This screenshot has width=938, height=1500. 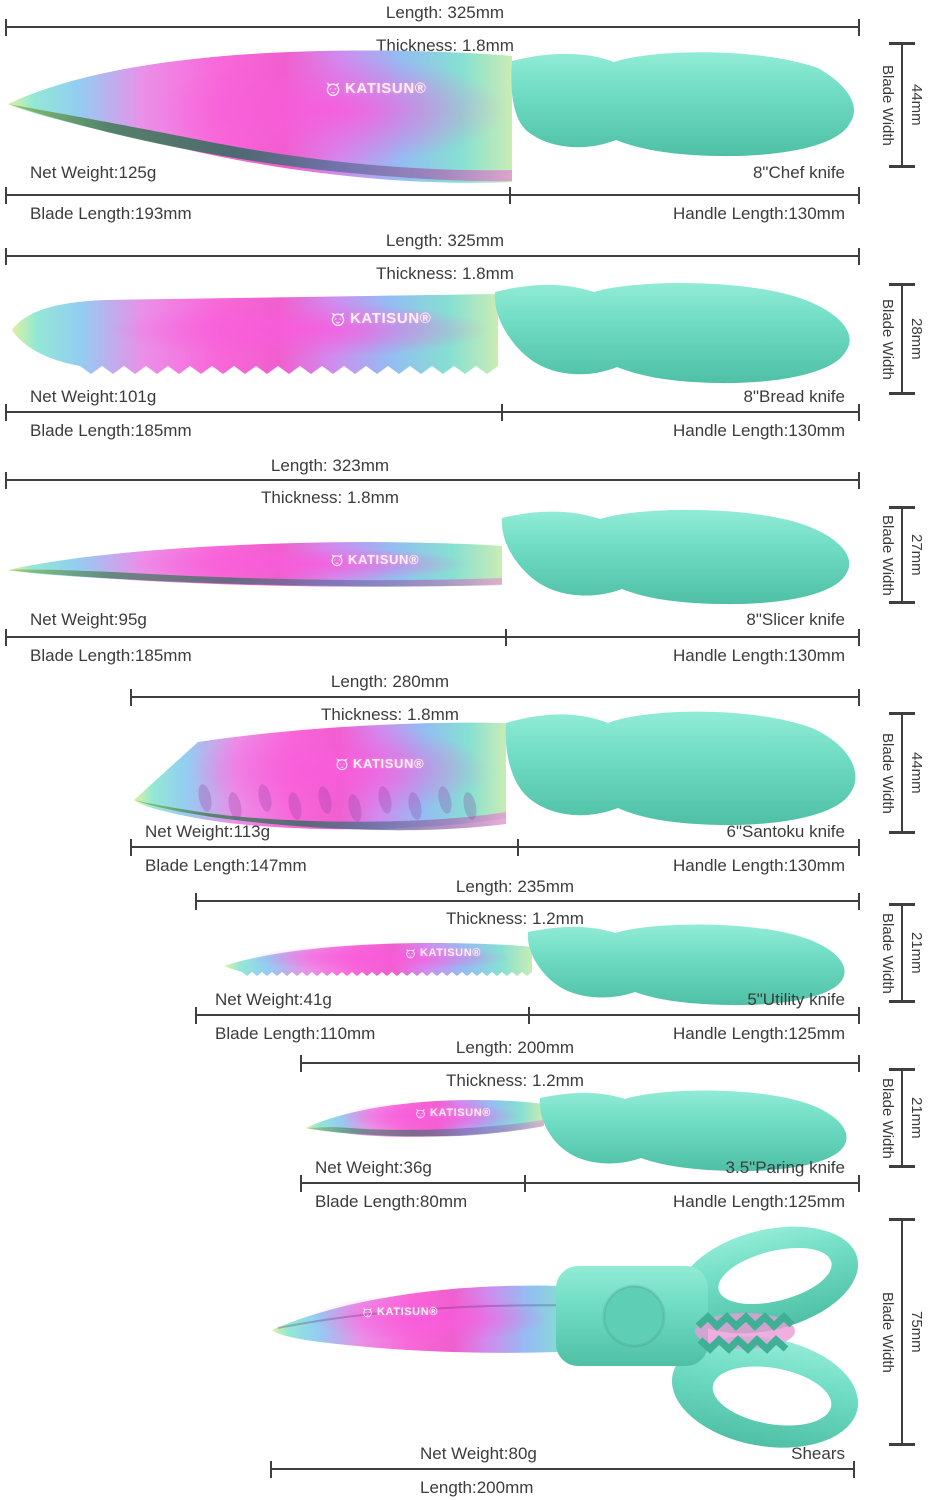 I want to click on paring-knife-name: 3.5"Paring knife, so click(x=785, y=1167).